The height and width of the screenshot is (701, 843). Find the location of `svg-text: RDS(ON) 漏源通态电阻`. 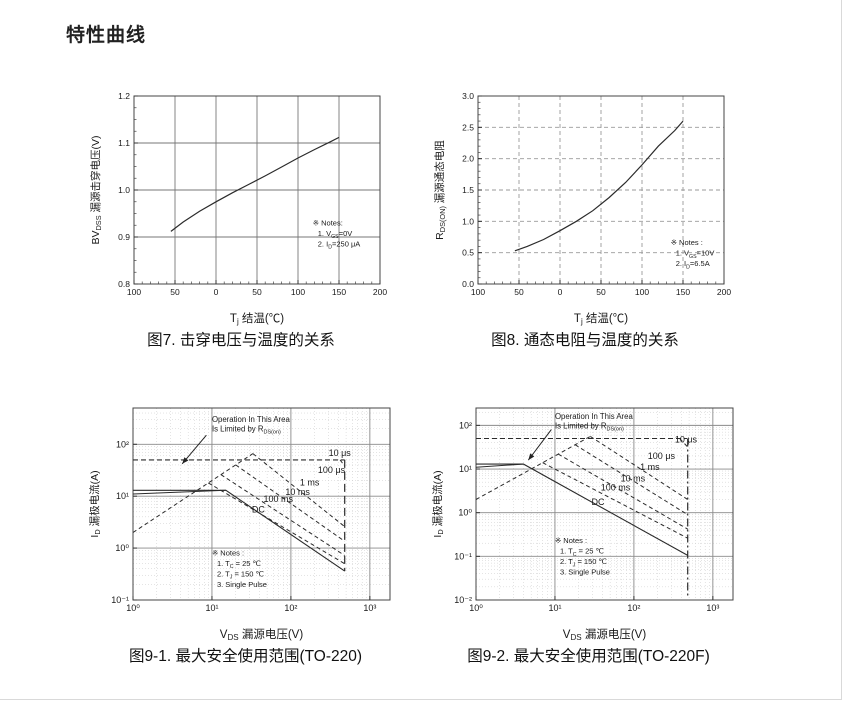

svg-text: RDS(ON) 漏源通态电阻 is located at coordinates (440, 190).